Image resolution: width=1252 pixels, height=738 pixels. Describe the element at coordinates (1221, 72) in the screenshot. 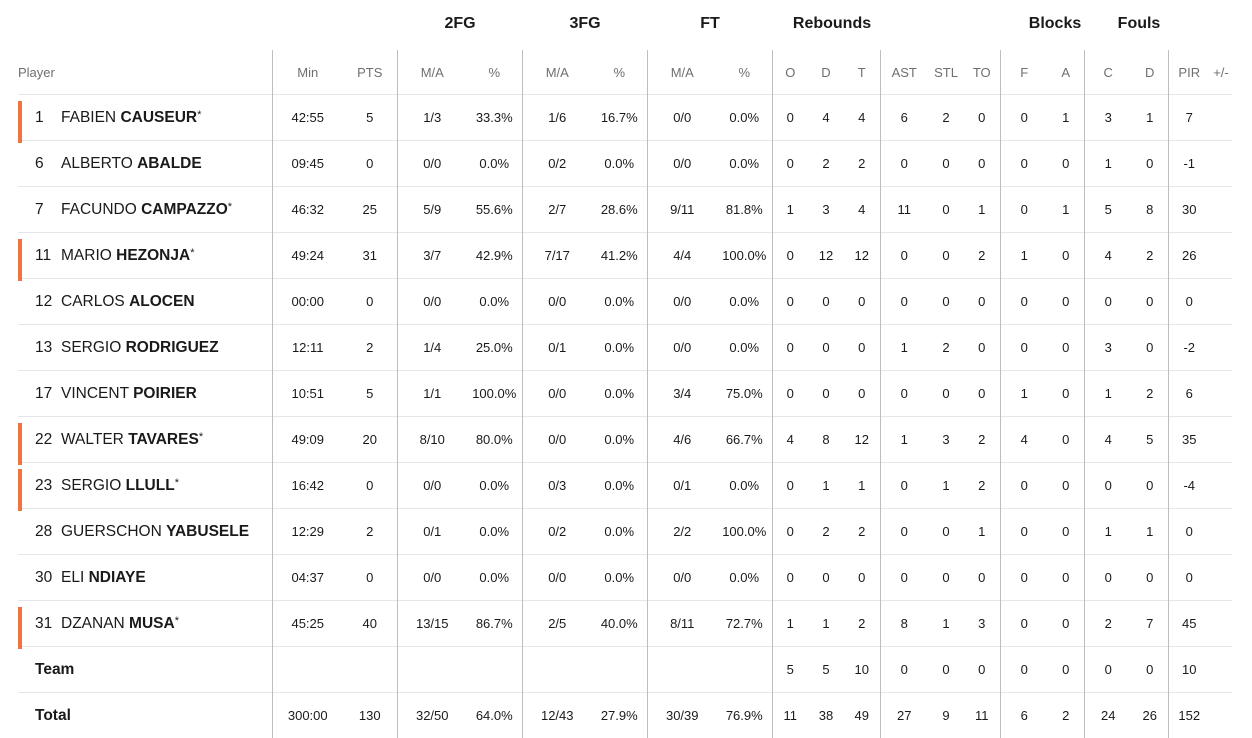

I see `col-plus-minus: +/-` at that location.